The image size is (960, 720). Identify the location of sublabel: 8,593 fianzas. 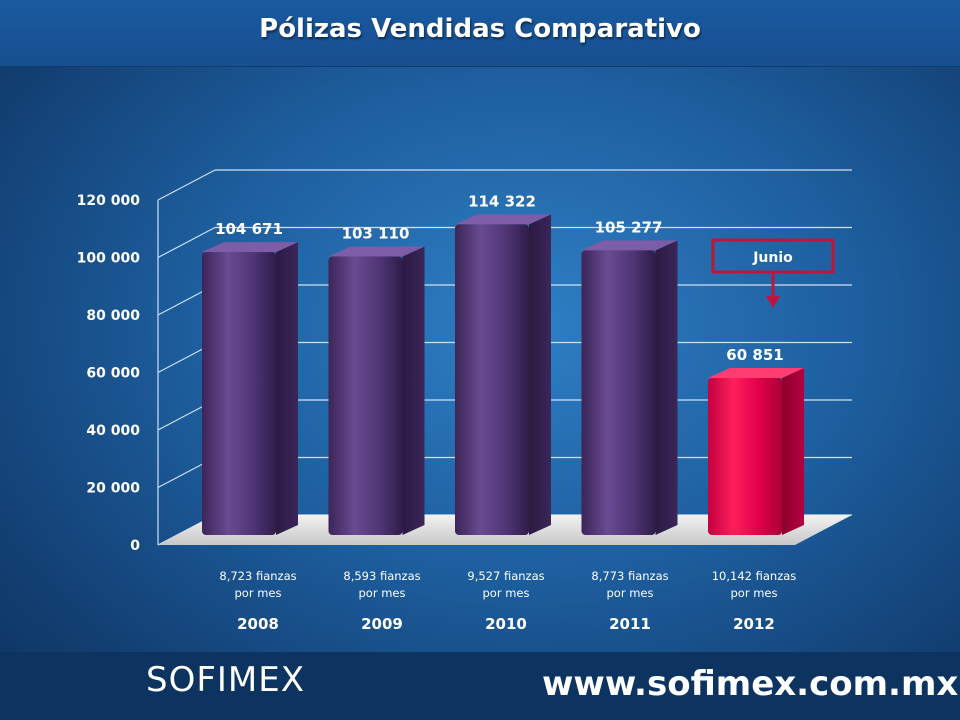
(381, 576).